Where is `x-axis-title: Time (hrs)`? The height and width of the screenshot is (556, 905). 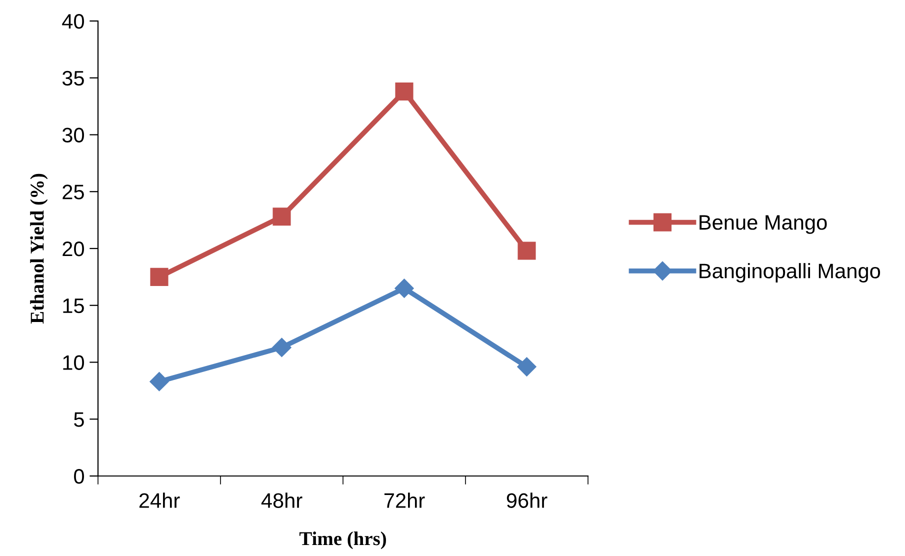
x-axis-title: Time (hrs) is located at coordinates (342, 541).